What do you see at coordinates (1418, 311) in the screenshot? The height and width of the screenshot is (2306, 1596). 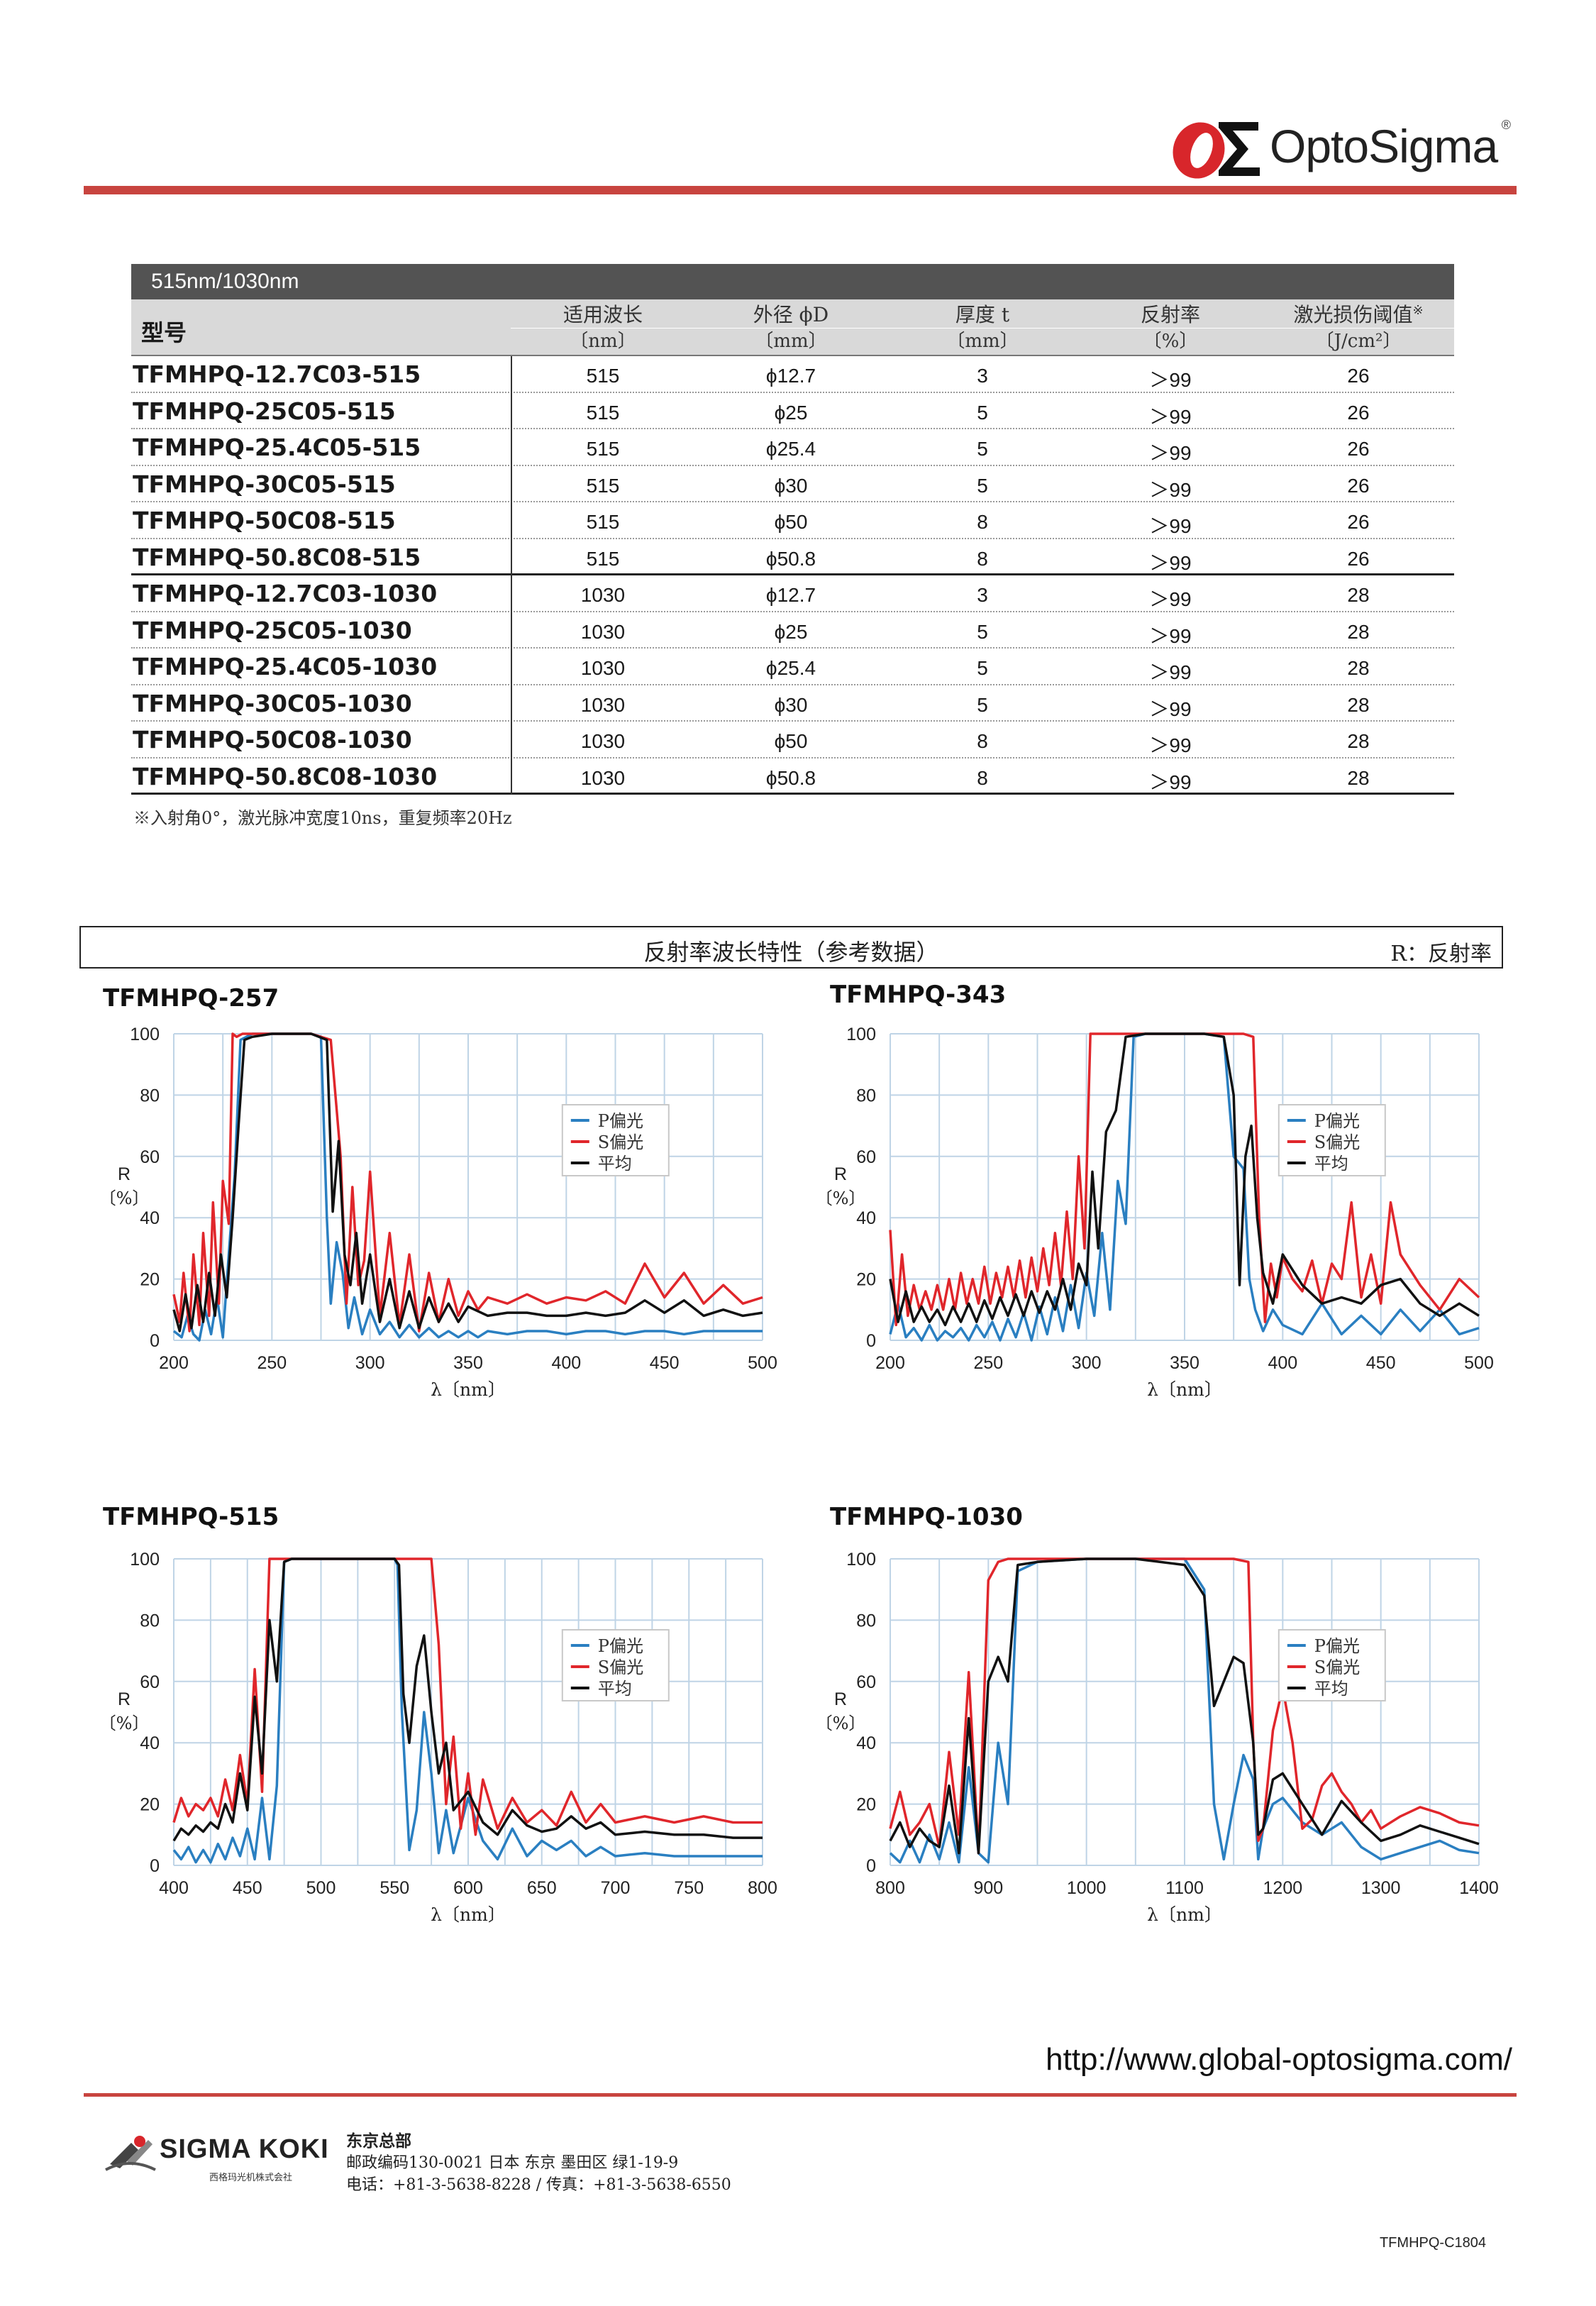 I see `footnote-marker: ※` at bounding box center [1418, 311].